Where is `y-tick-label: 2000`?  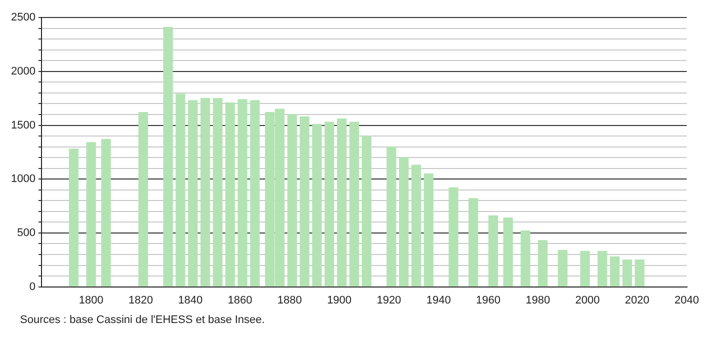 y-tick-label: 2000 is located at coordinates (23, 71).